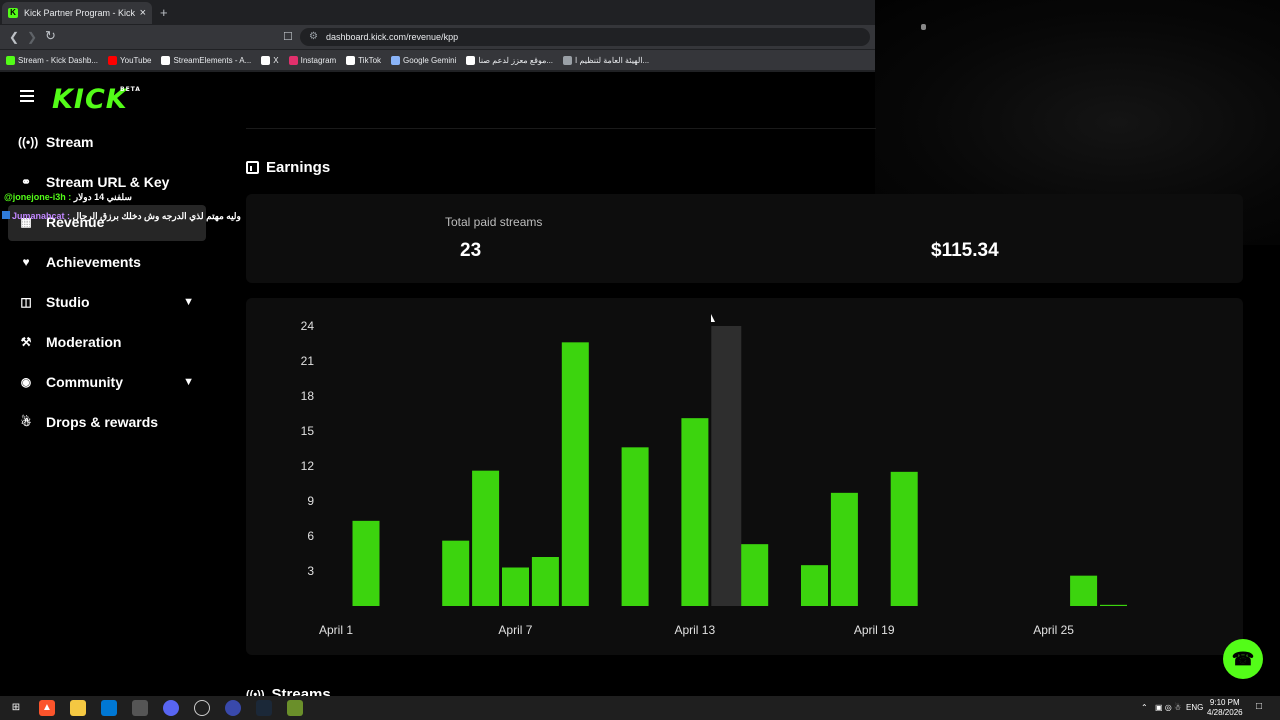  I want to click on logo-text: KICK, so click(90, 99).